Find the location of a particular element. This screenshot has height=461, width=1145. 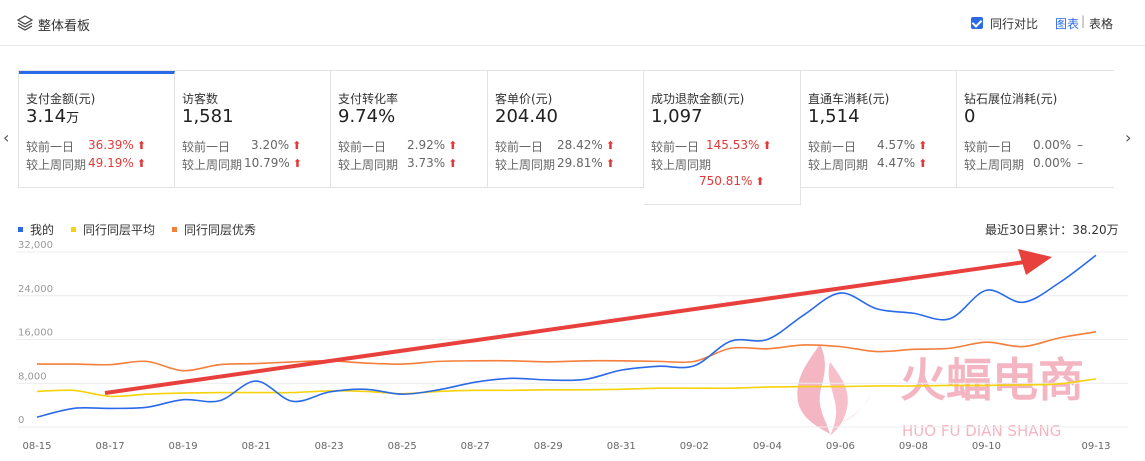

x-tick-label: 08-25 is located at coordinates (402, 446).